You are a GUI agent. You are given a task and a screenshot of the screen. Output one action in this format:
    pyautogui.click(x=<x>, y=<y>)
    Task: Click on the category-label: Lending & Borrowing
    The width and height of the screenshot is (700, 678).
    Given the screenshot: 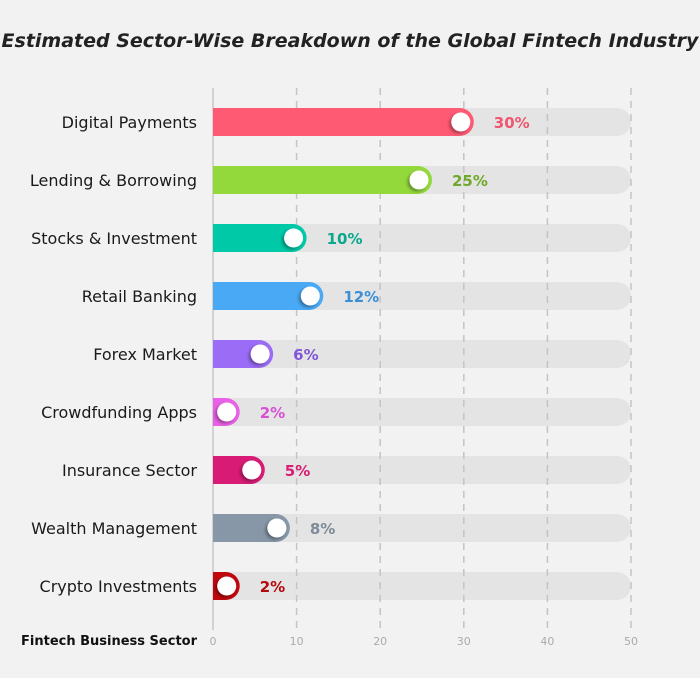 What is the action you would take?
    pyautogui.click(x=113, y=180)
    